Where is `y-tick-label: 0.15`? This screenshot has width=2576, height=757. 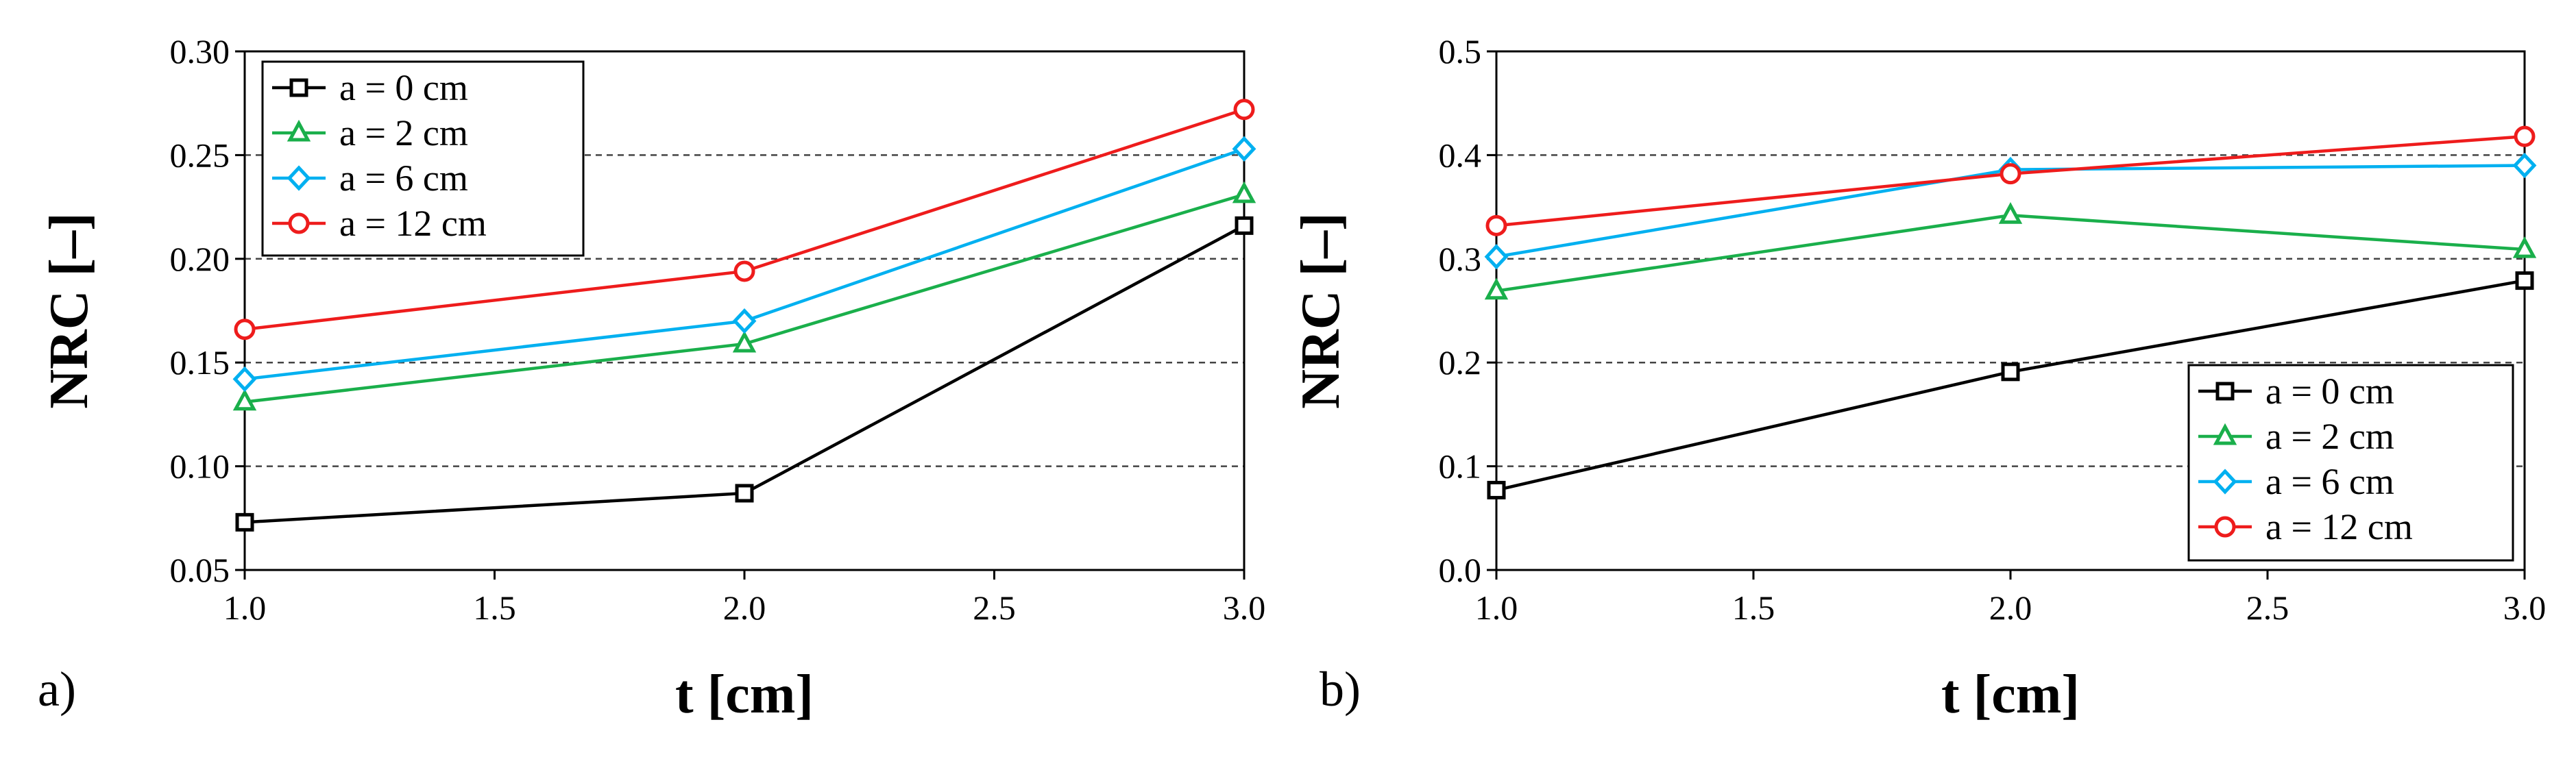 y-tick-label: 0.15 is located at coordinates (200, 362).